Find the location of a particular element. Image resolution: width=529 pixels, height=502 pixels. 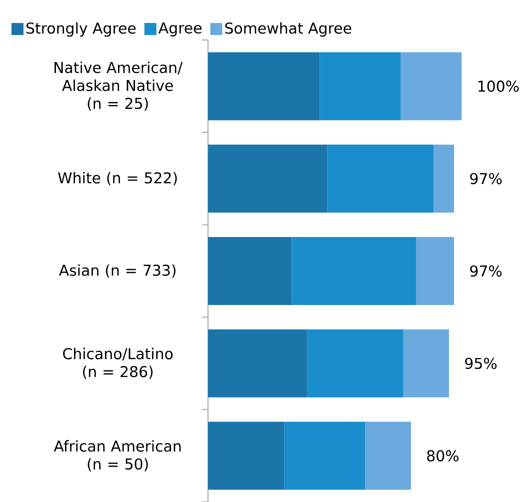

y-tick-label: Chicano/Latino (n = 286) is located at coordinates (118, 364).